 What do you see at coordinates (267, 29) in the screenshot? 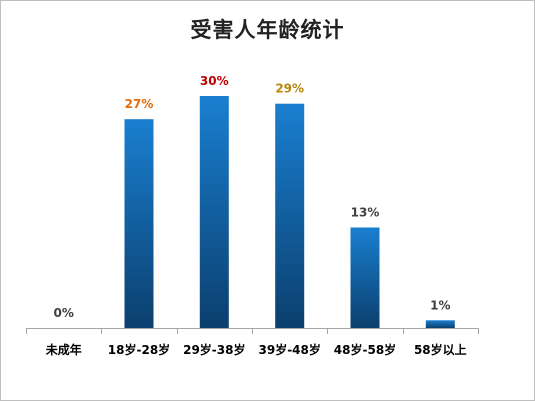
I see `chart-title: 受害人年龄统计` at bounding box center [267, 29].